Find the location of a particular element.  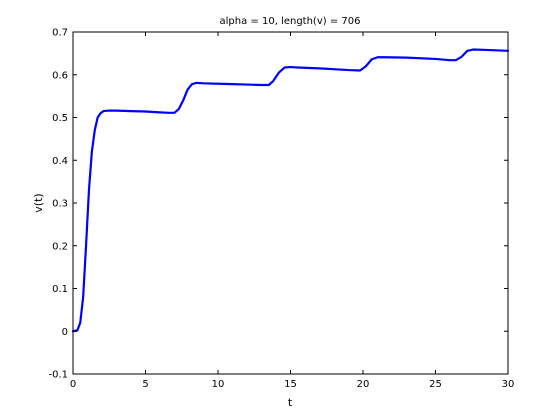

x-tick-label: 30 is located at coordinates (508, 384).